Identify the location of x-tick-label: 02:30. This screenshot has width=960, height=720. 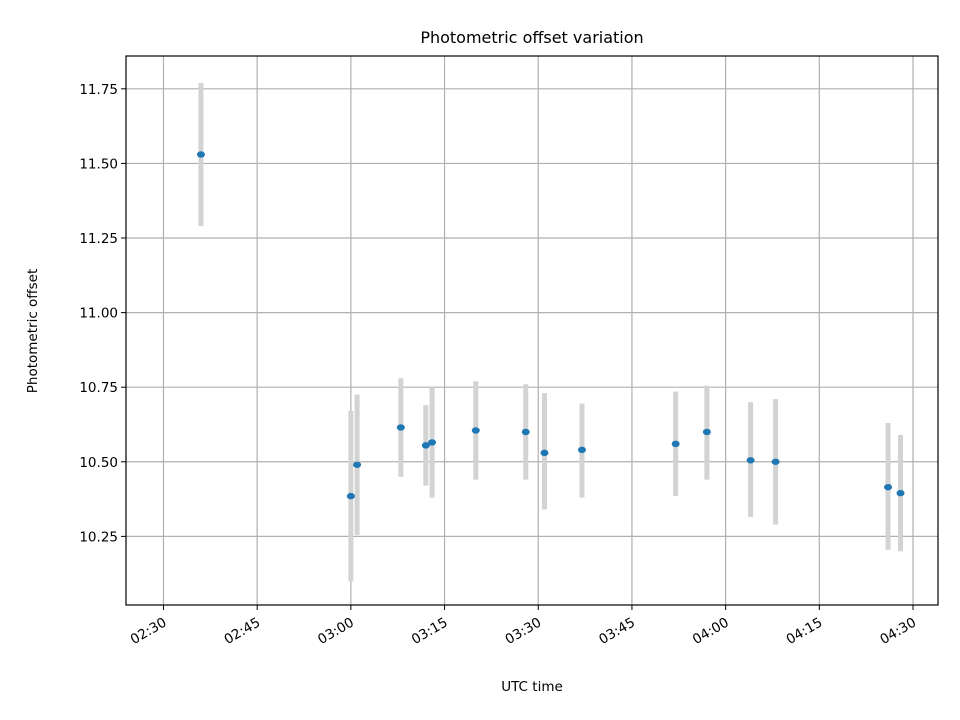
(149, 631).